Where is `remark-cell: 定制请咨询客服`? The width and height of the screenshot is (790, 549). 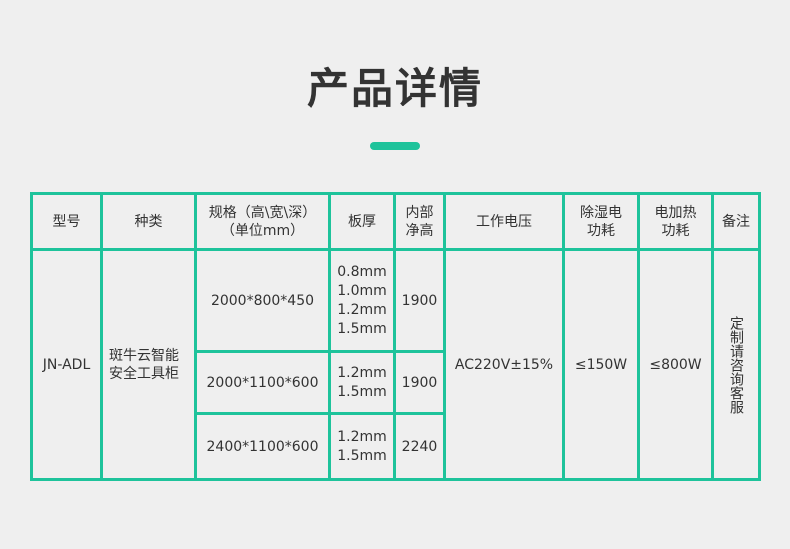
remark-cell: 定制请咨询客服 is located at coordinates (736, 364).